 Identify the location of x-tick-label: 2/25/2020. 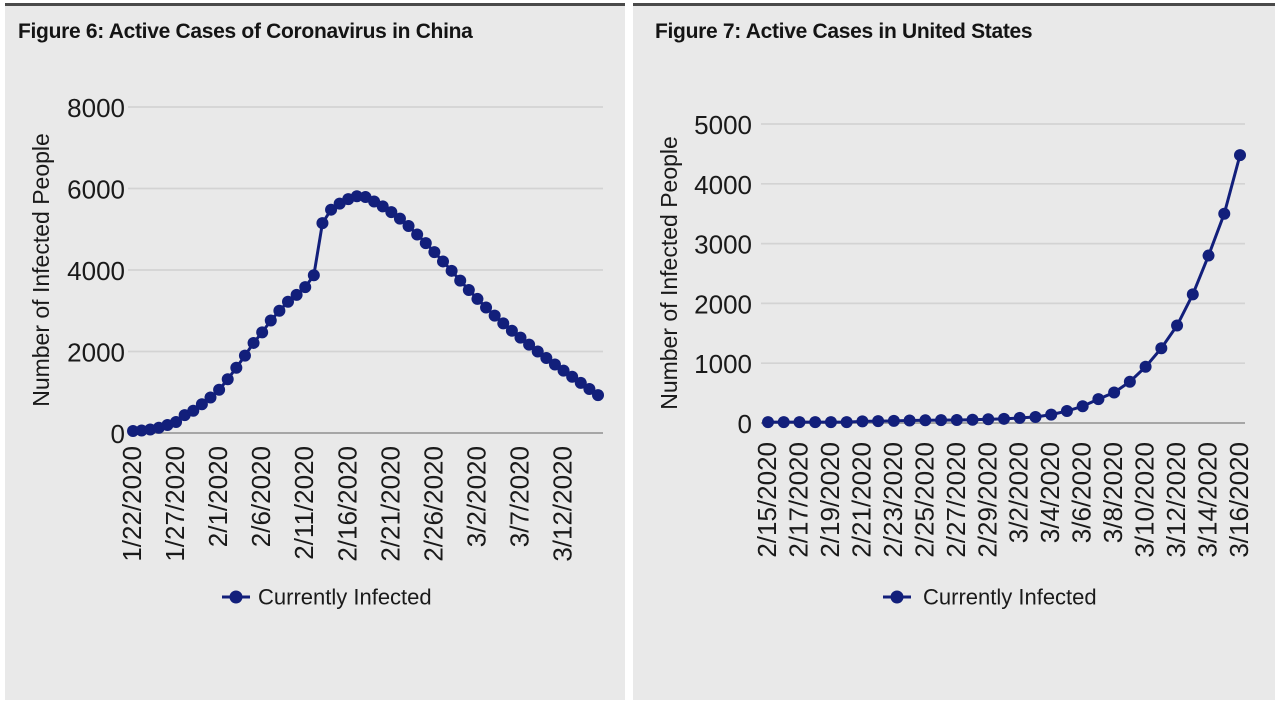
(924, 500).